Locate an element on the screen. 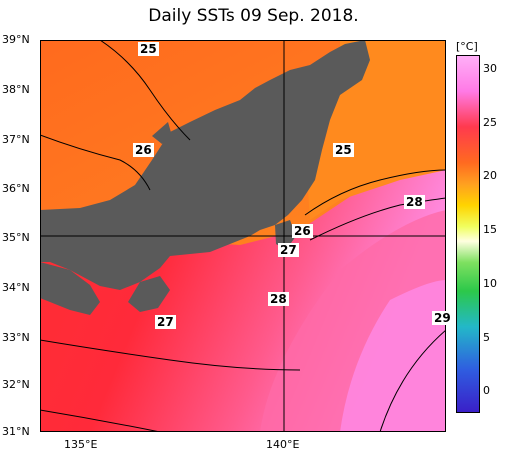 This screenshot has height=456, width=507. latitude-label: 31°N is located at coordinates (16, 431).